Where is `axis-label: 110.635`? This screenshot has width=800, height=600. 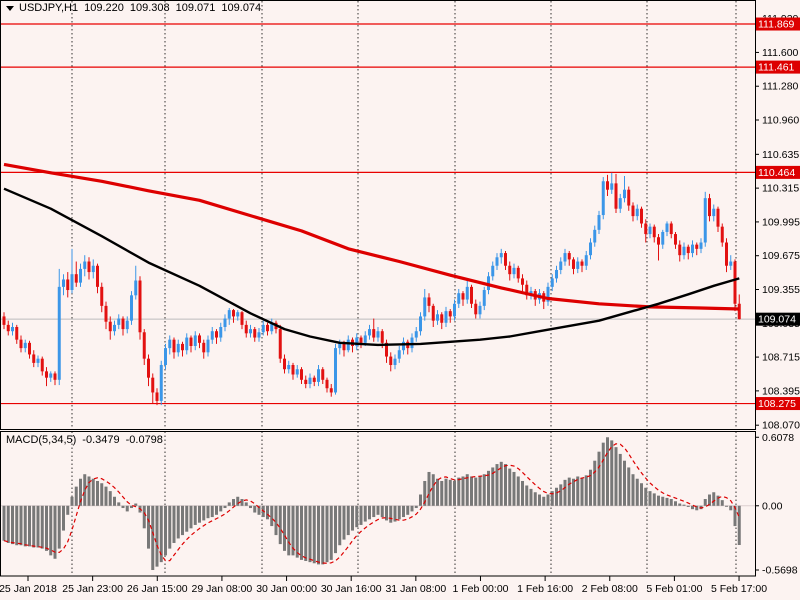
axis-label: 110.635 is located at coordinates (780, 155).